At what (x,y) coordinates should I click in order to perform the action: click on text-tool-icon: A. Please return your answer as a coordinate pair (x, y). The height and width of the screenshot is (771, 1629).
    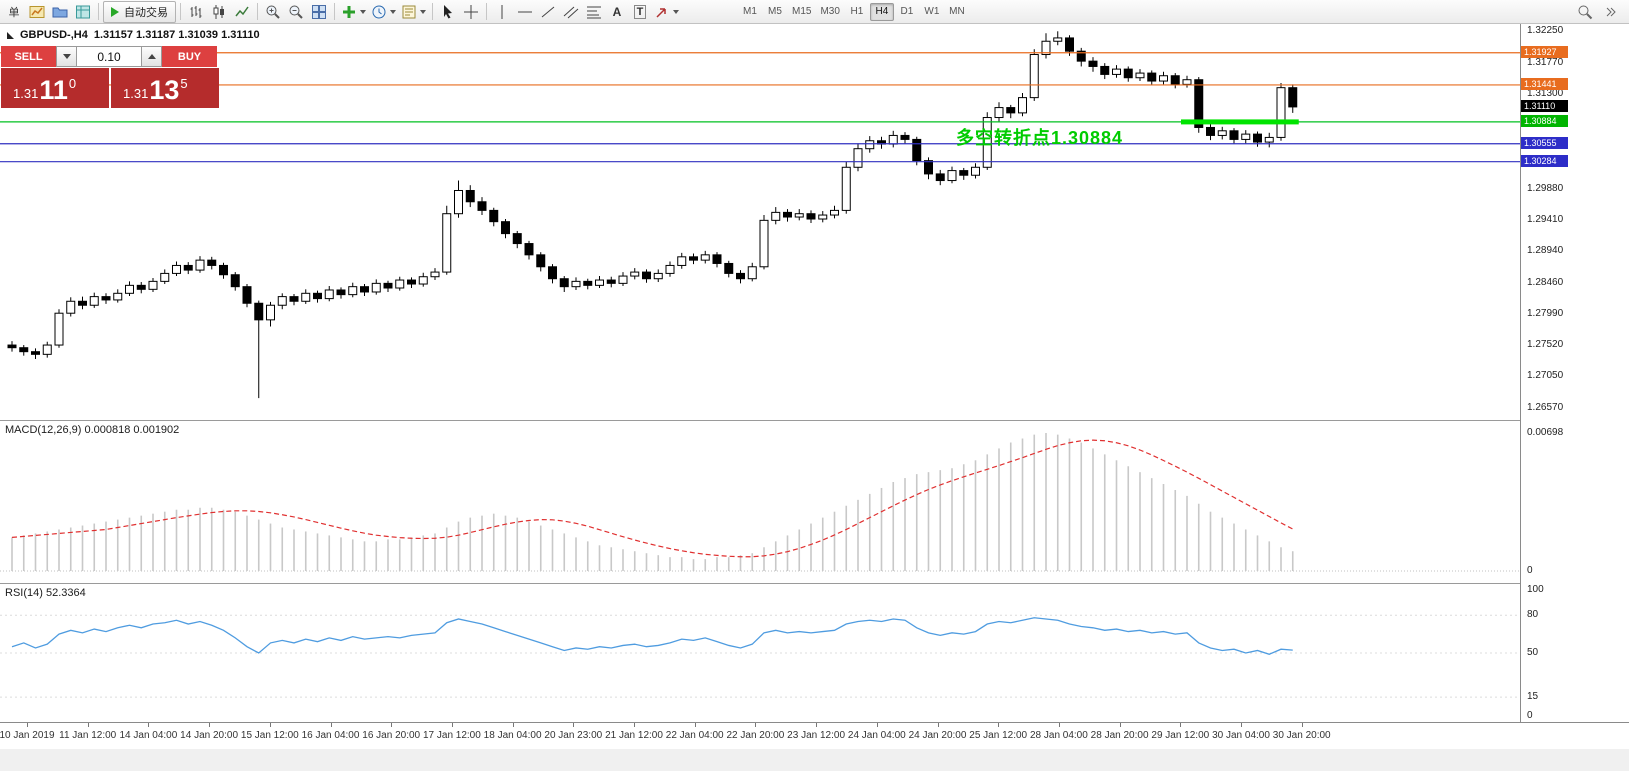
    Looking at the image, I should click on (617, 11).